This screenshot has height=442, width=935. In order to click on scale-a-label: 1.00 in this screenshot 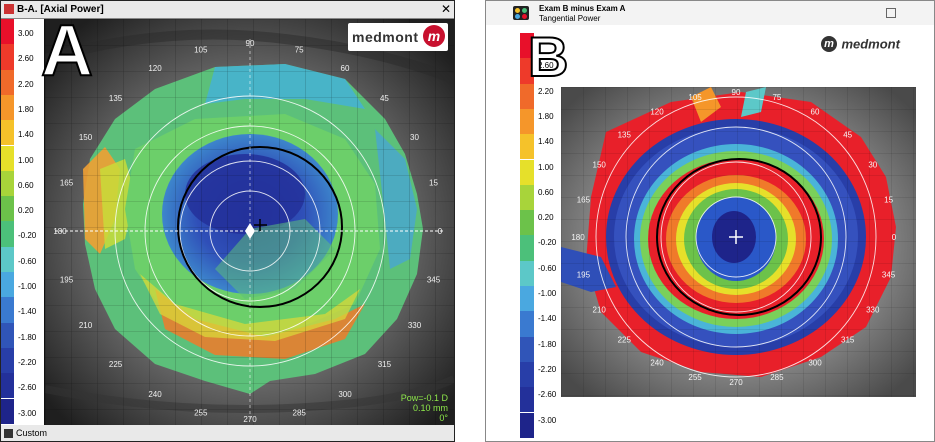, I will do `click(26, 160)`.